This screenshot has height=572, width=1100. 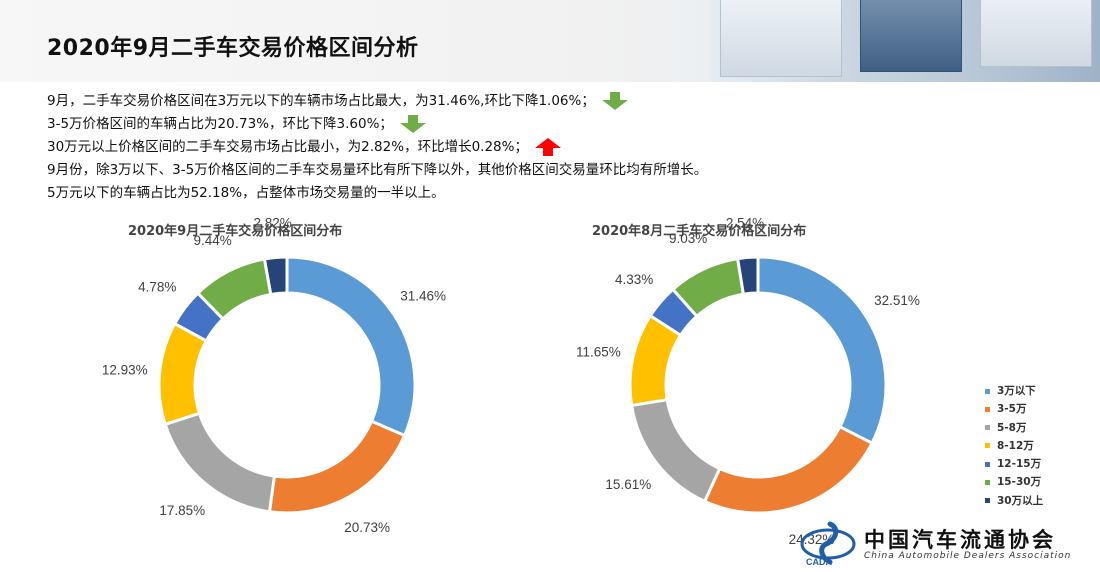 I want to click on bullet-text: 30万元以上价格区间的二手车交易市场占比最小，为2.82%，环比增长0.28%；, so click(x=287, y=147).